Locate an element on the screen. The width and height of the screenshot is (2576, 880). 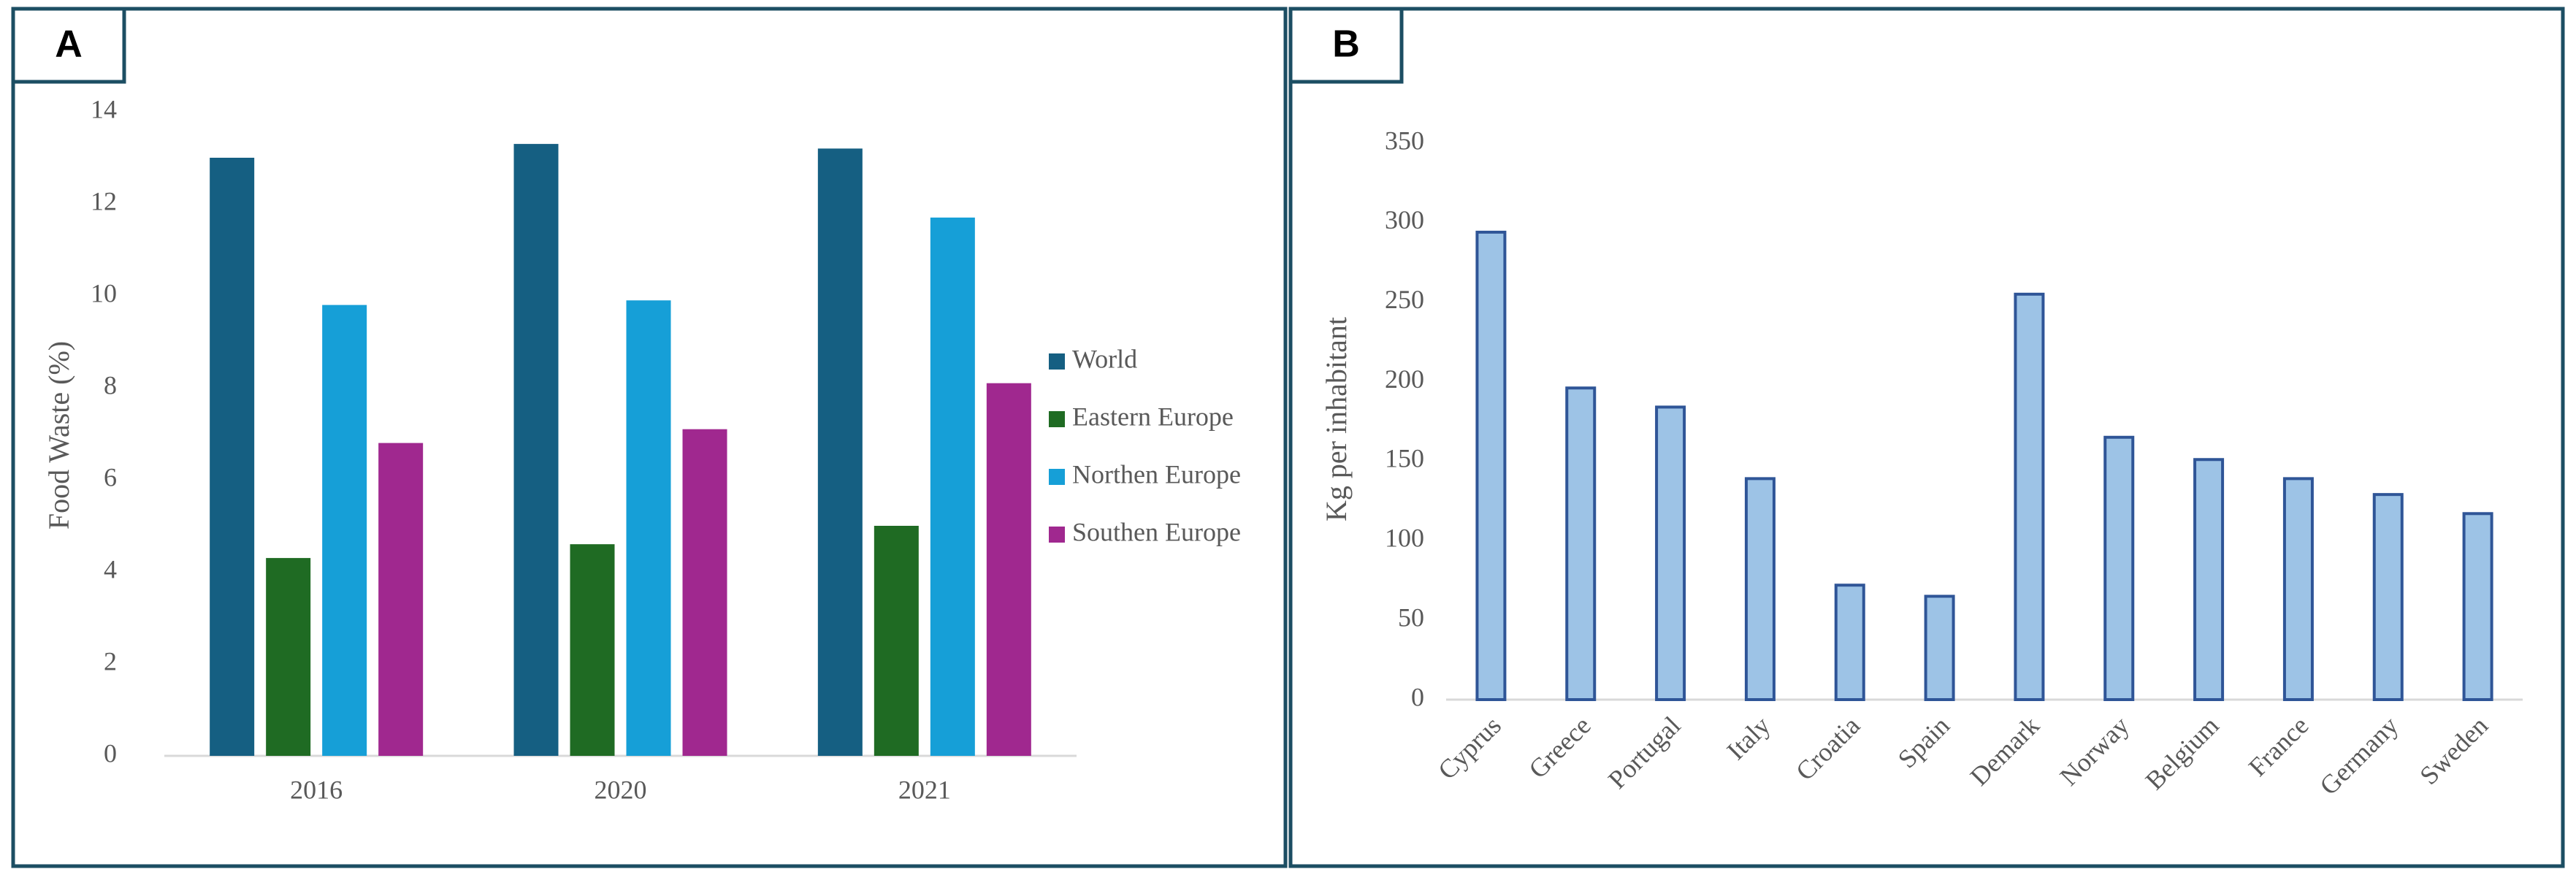
x-tick-label: France is located at coordinates (2279, 746).